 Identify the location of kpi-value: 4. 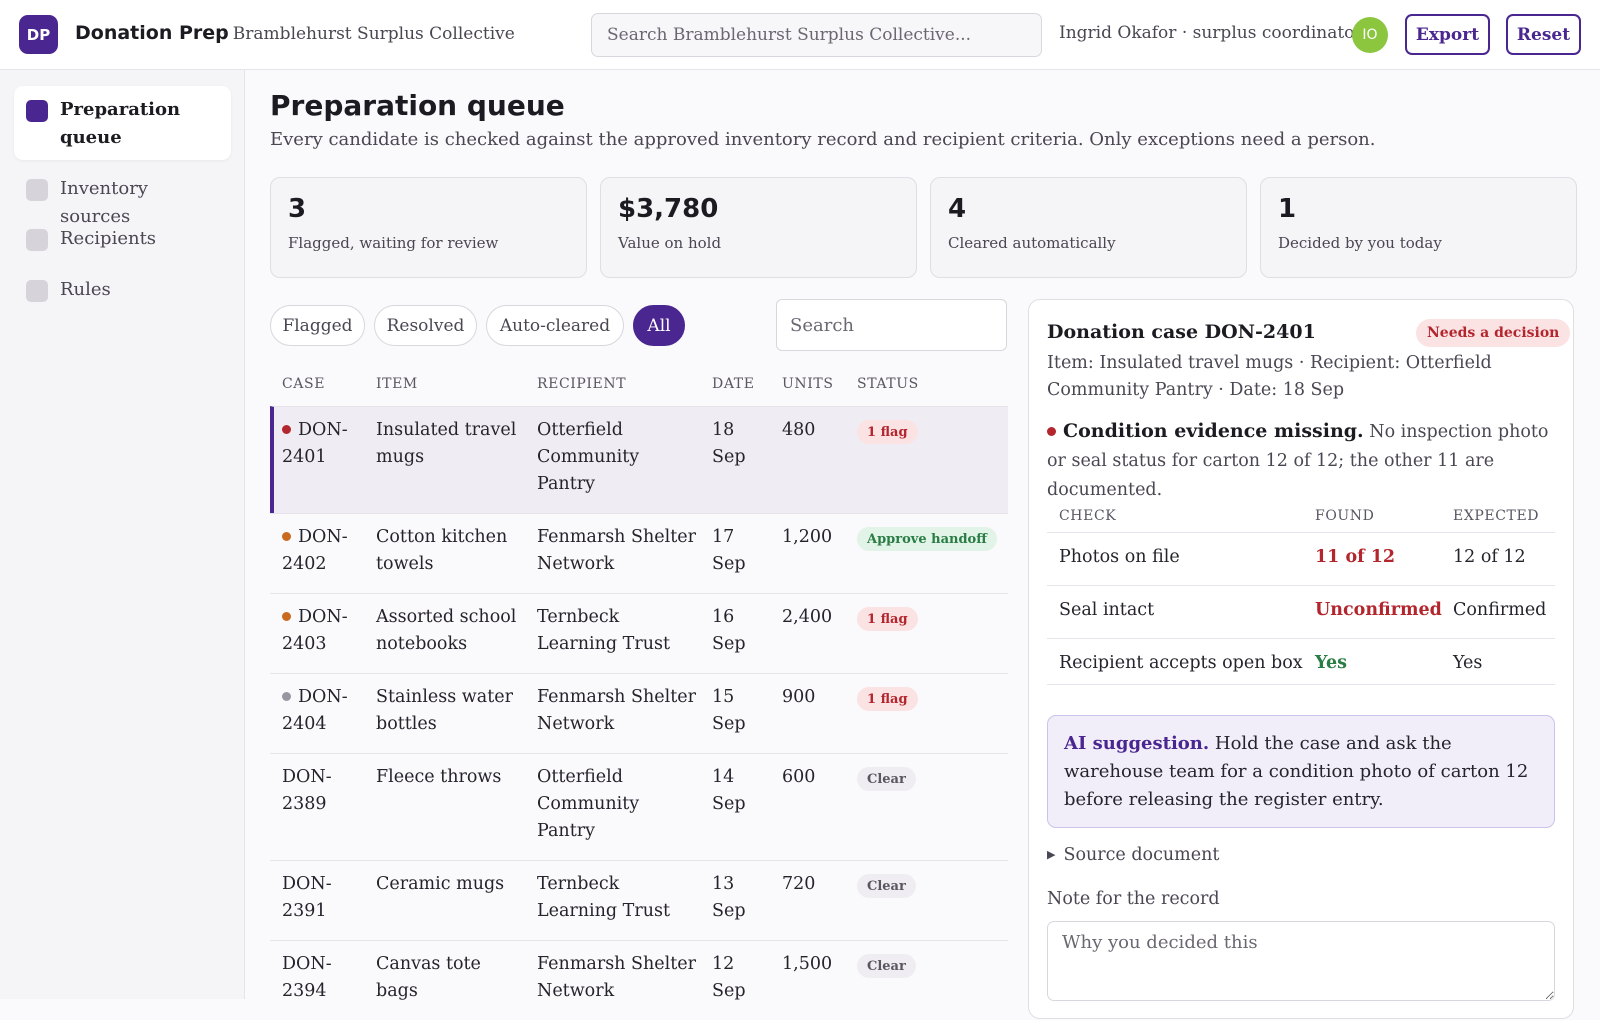
(957, 209).